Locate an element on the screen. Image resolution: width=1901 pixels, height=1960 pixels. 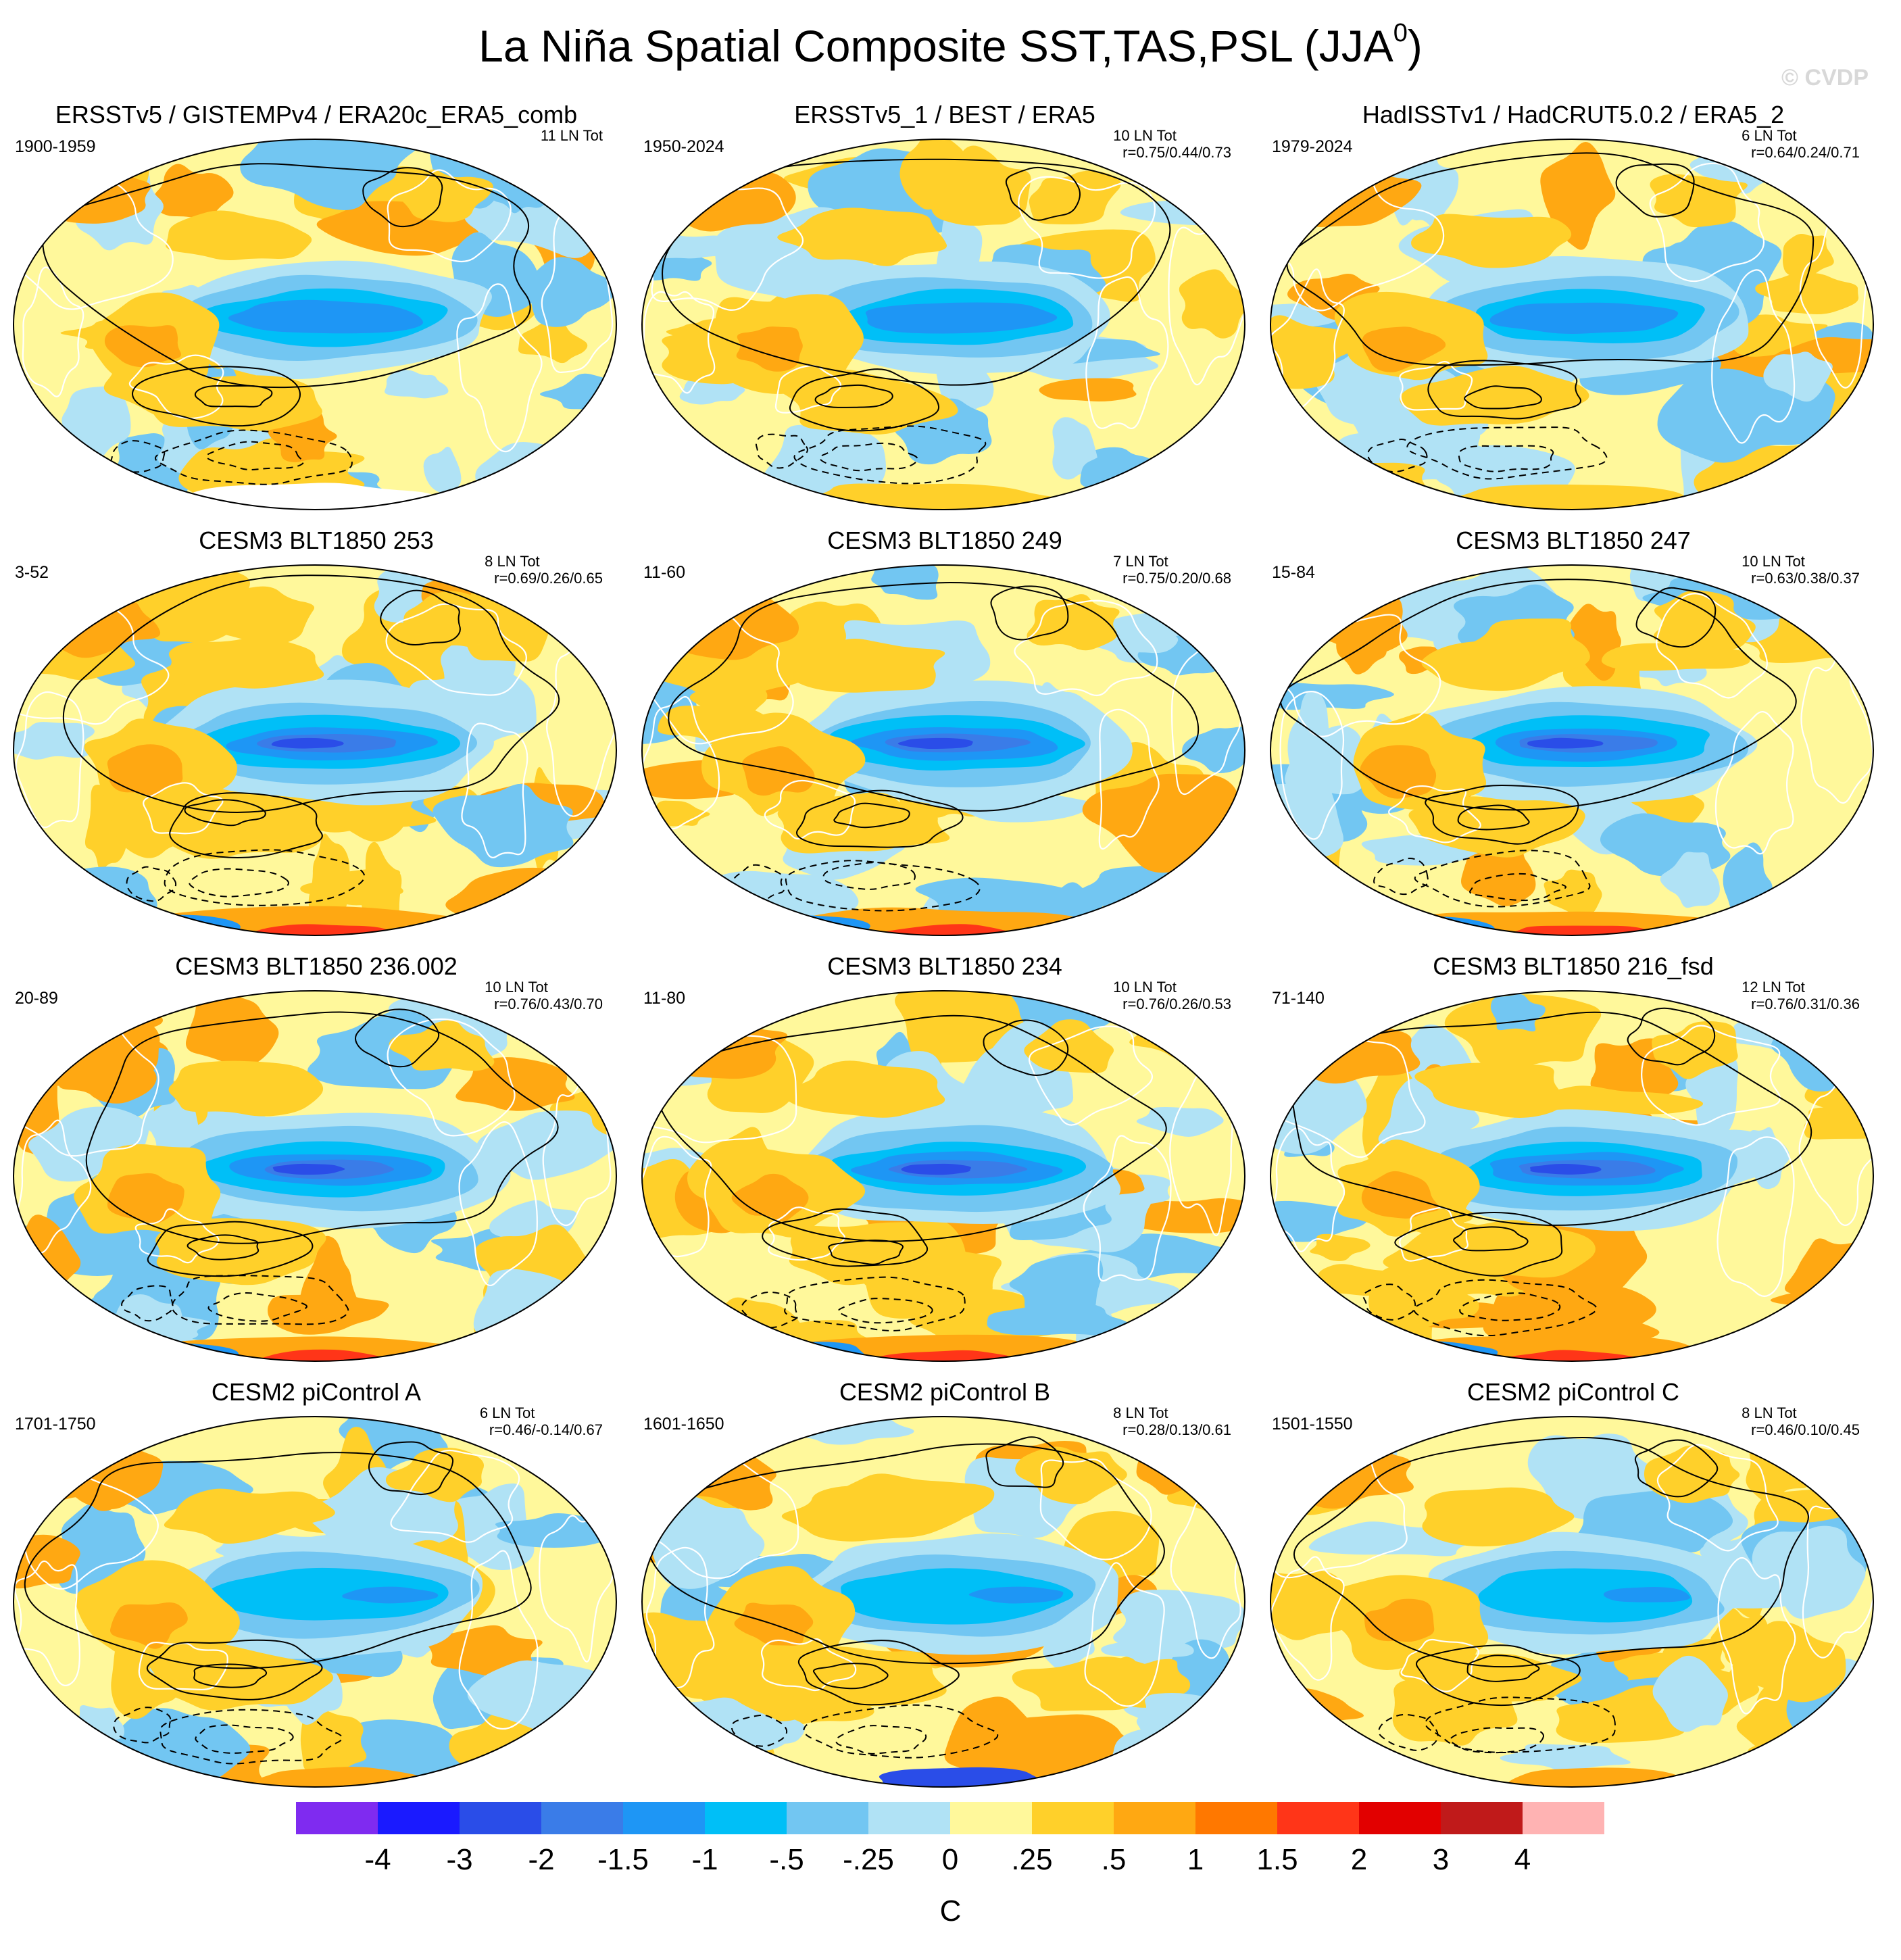
panel-title: CESM3 BLT1850 234 is located at coordinates (945, 966).